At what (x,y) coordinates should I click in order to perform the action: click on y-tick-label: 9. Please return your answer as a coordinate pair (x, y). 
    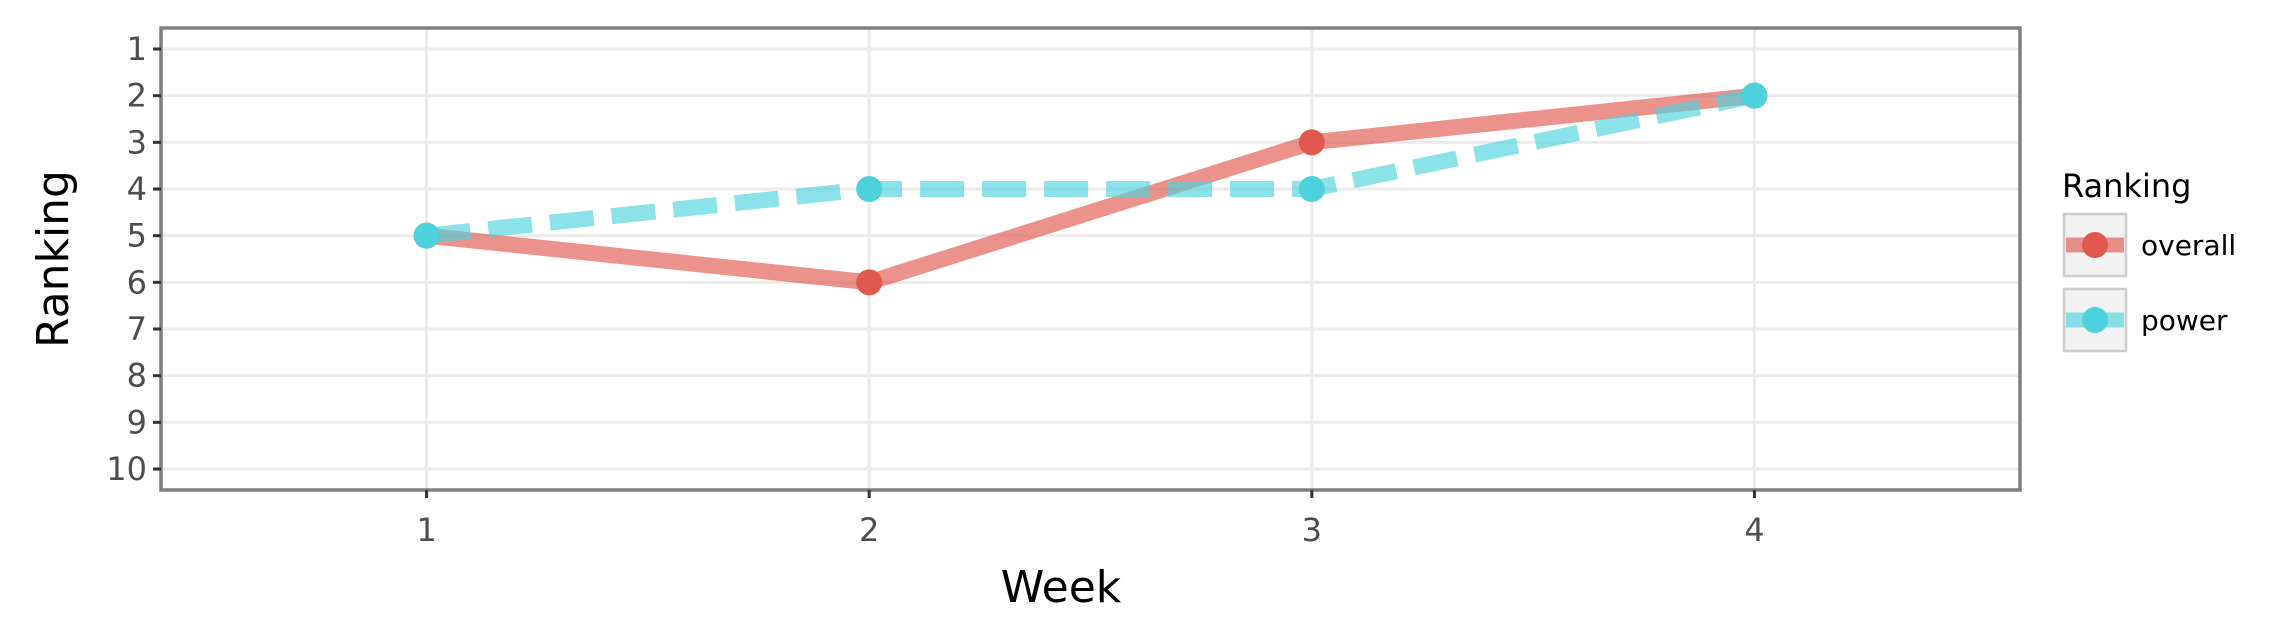
    Looking at the image, I should click on (137, 422).